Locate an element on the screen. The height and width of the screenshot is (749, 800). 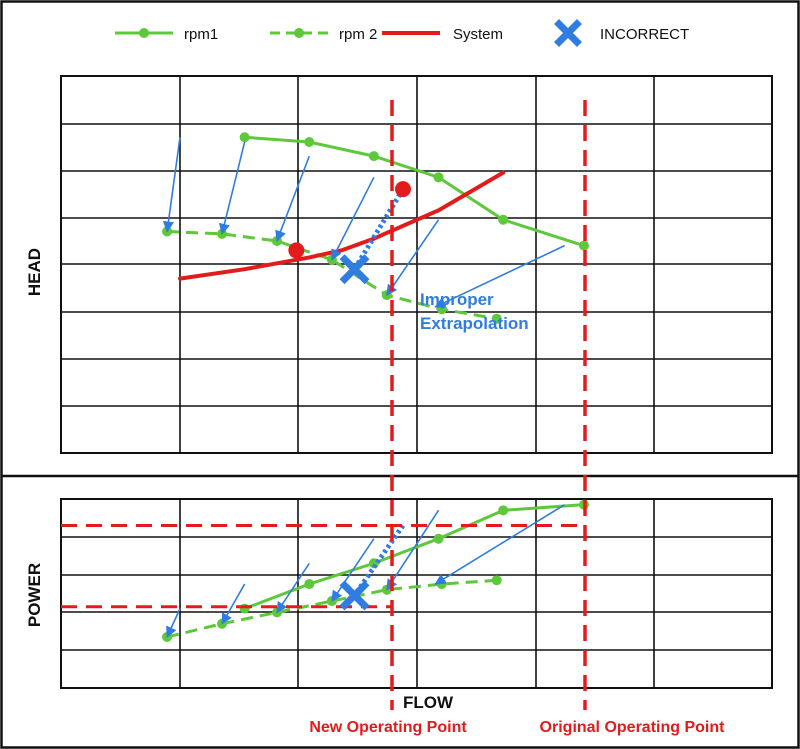
legend-marker-incorrect is located at coordinates (568, 33).